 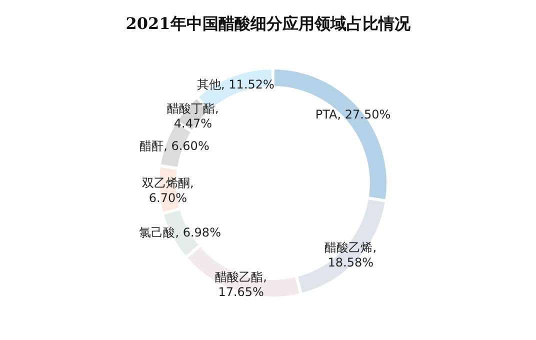 I want to click on slice-label: 双乙烯酮, 6.70%, so click(x=168, y=190).